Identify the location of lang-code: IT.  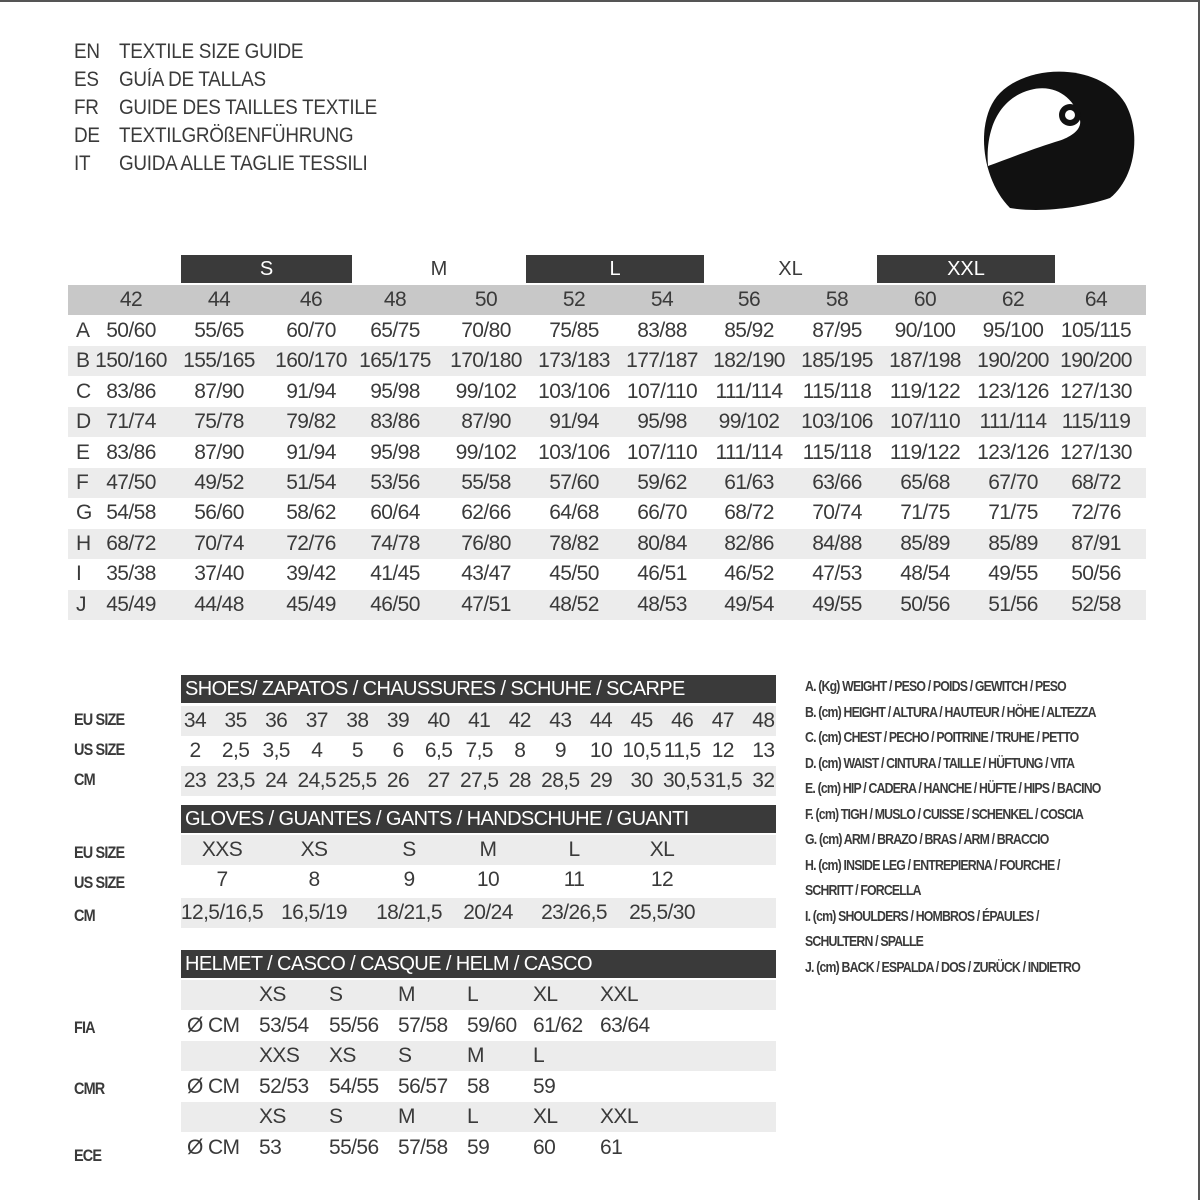
(82, 163).